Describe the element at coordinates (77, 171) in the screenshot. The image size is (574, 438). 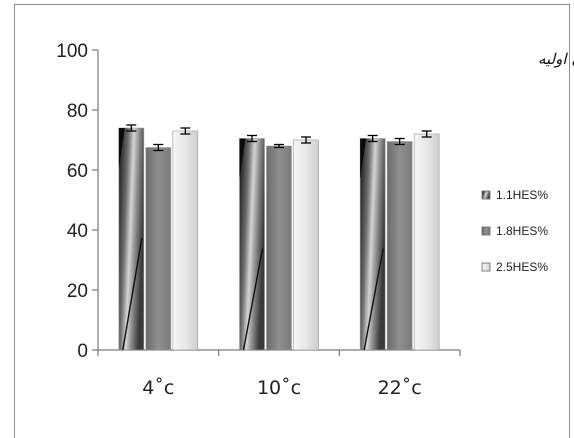
I see `y-tick-label: 60` at that location.